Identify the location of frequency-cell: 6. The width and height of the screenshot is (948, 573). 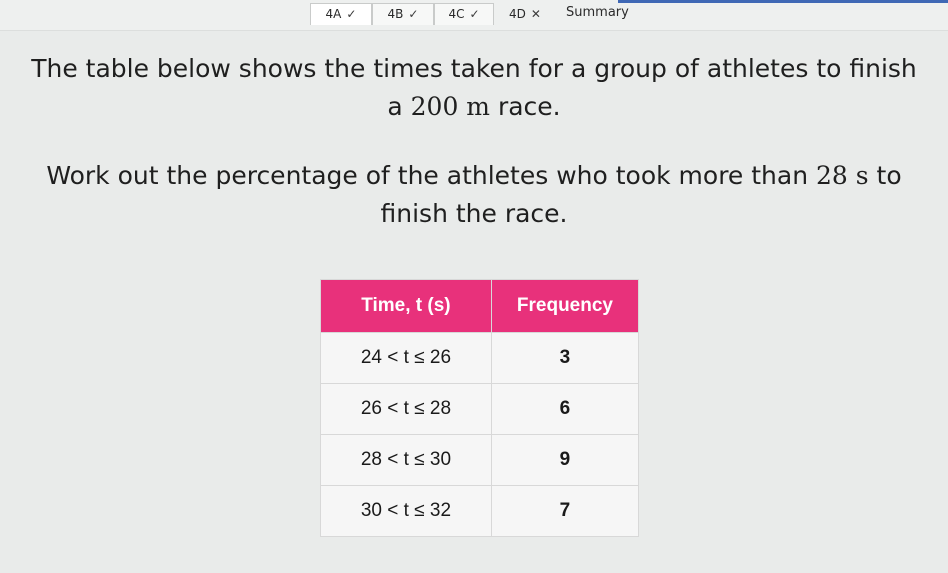
(565, 409).